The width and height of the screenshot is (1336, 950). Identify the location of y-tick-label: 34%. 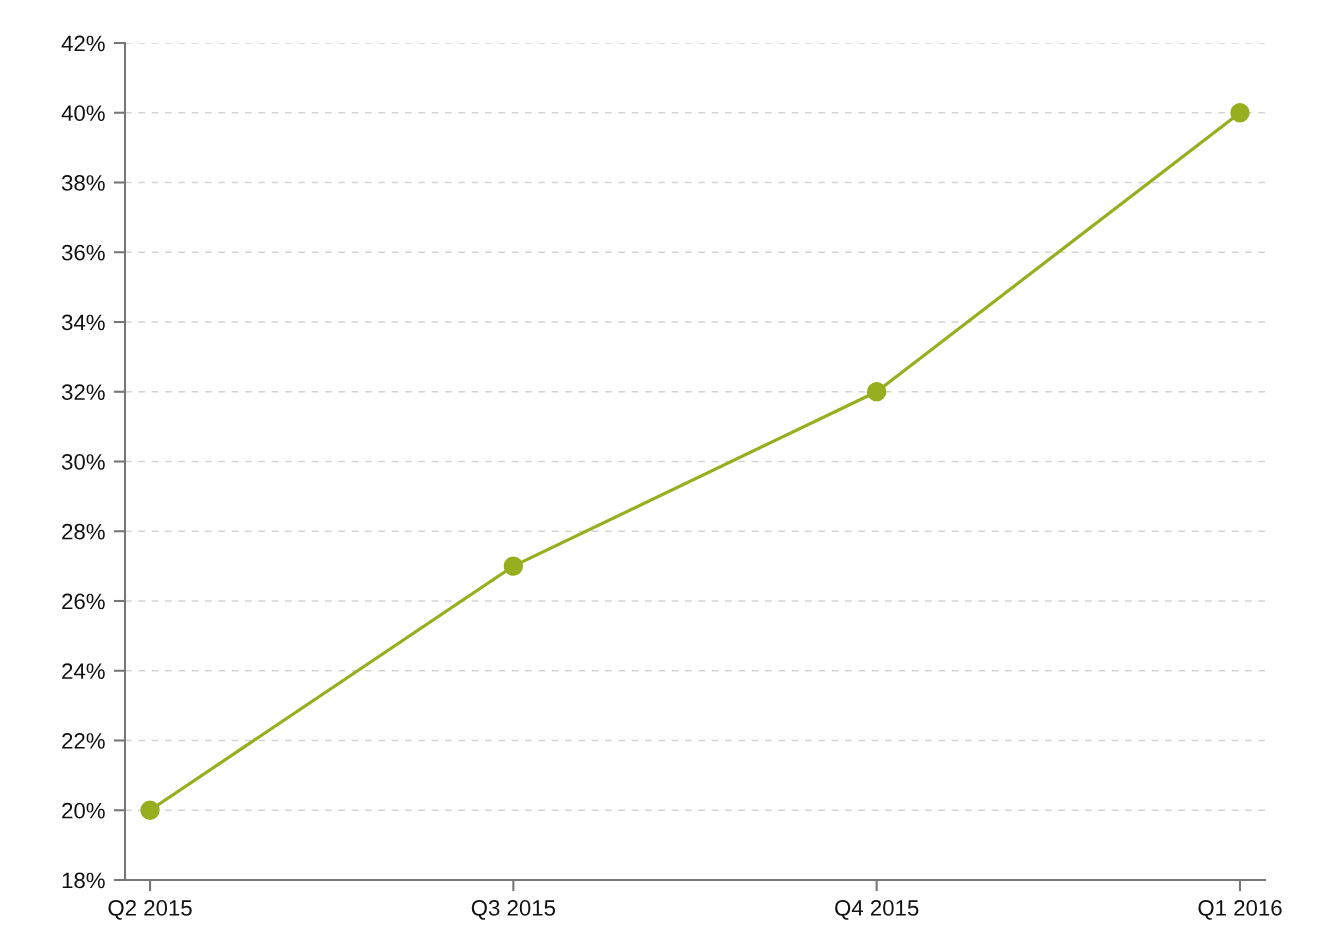
(83, 322).